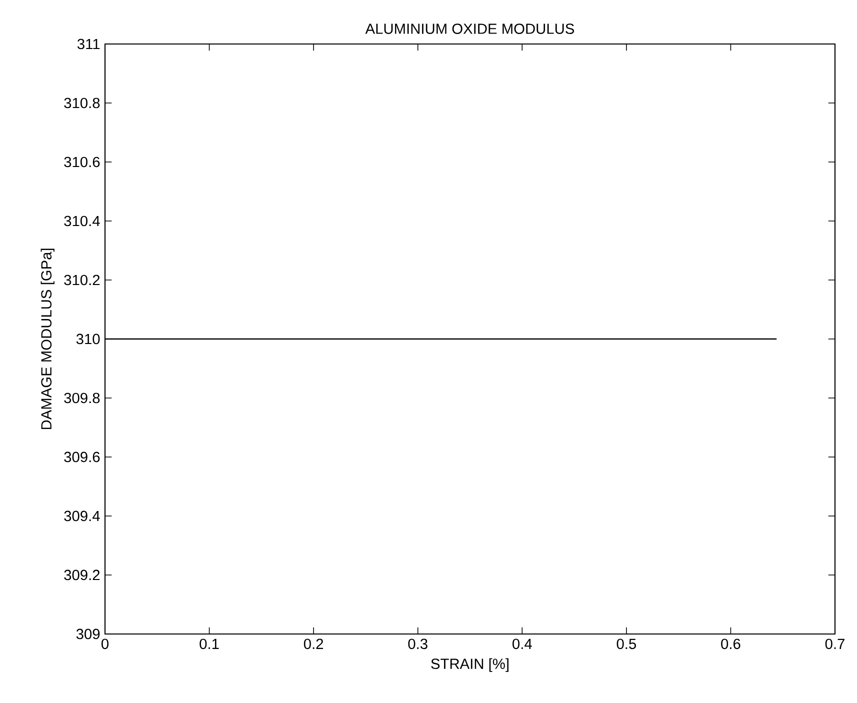 The height and width of the screenshot is (703, 857). Describe the element at coordinates (314, 644) in the screenshot. I see `x-tick-label: 0.2` at that location.